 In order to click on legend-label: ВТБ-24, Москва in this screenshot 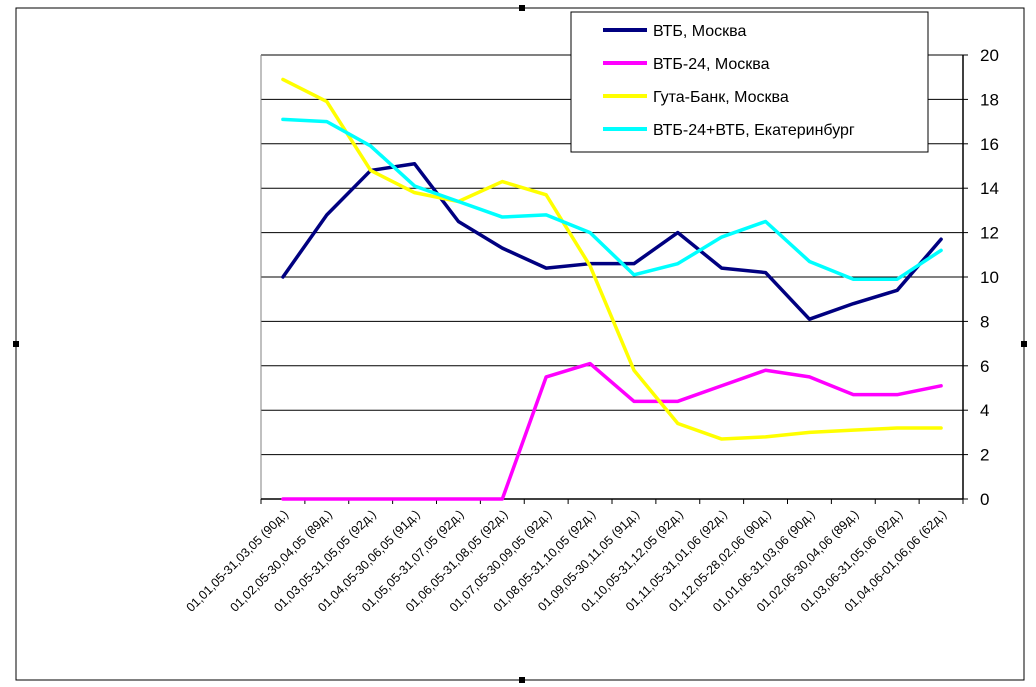, I will do `click(711, 64)`.